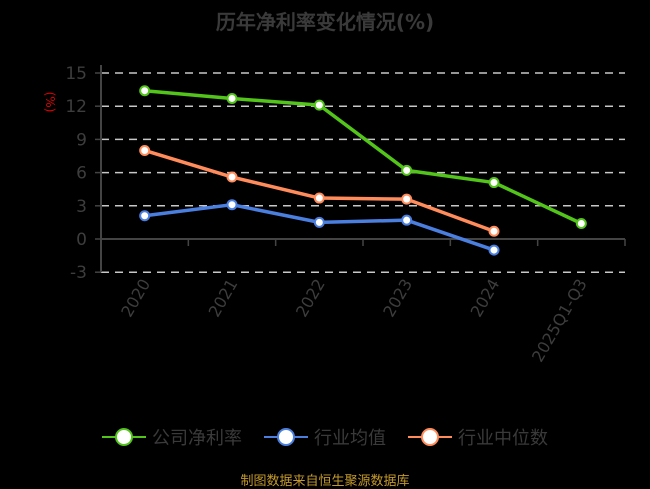 The image size is (650, 489). Describe the element at coordinates (350, 438) in the screenshot. I see `legend-label: 行业均值` at that location.